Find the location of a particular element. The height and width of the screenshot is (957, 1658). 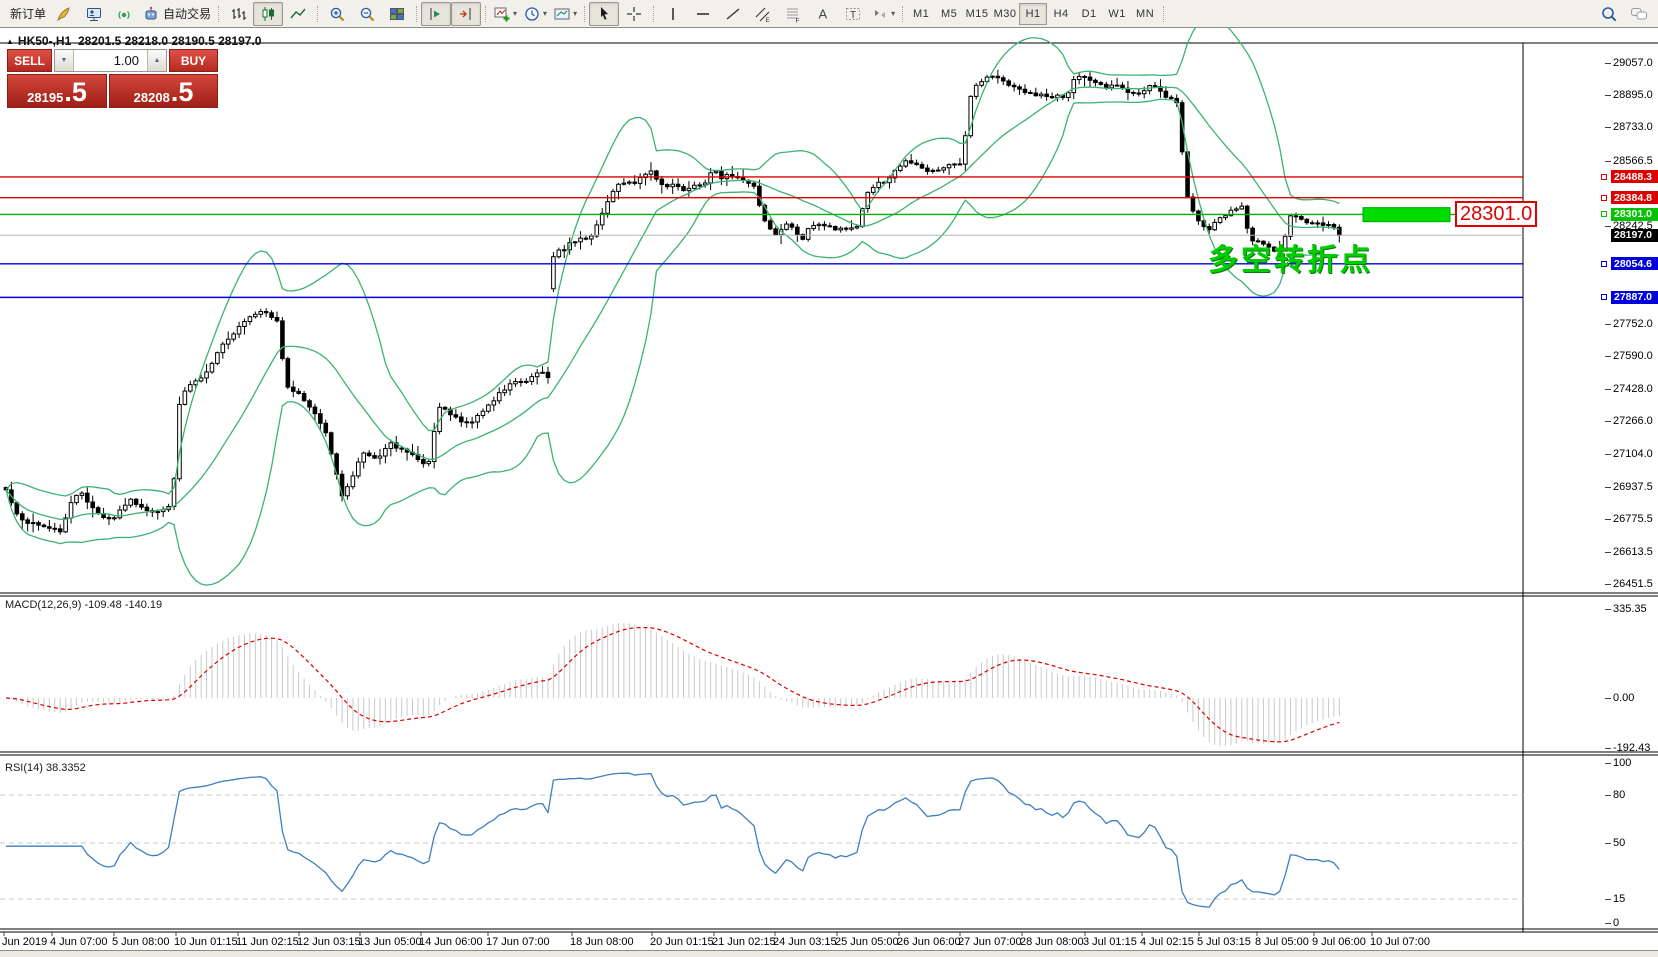

fibonacci-button is located at coordinates (793, 14).